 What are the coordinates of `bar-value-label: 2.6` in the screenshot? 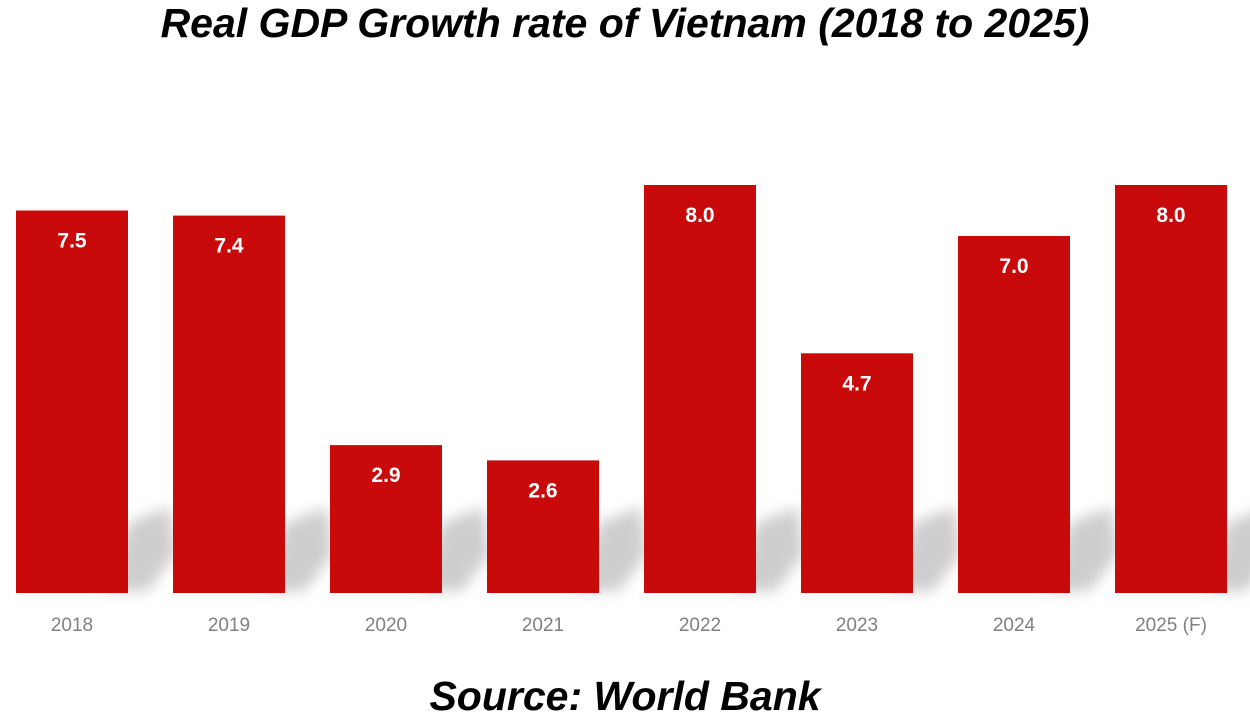 It's located at (542, 490).